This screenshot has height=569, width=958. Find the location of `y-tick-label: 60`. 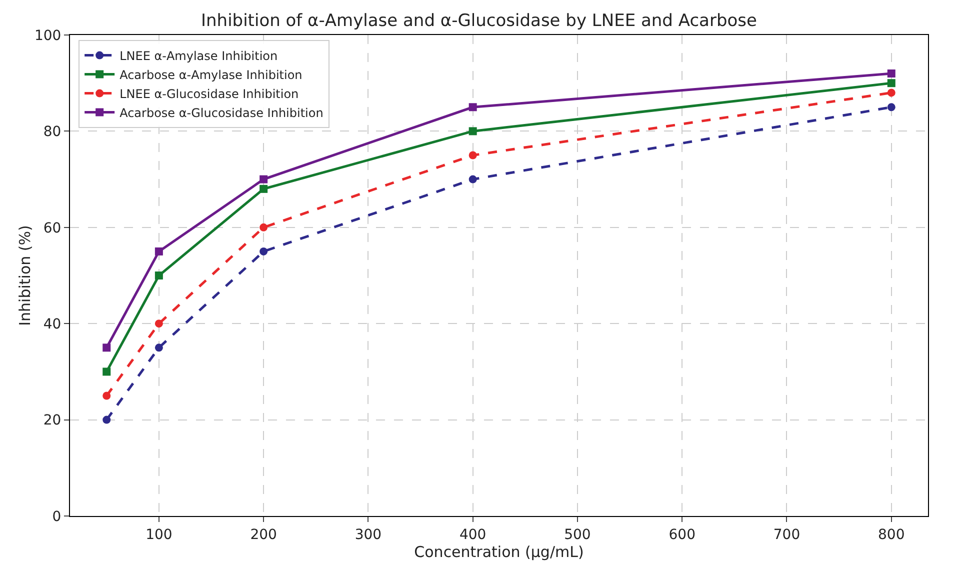

y-tick-label: 60 is located at coordinates (52, 228).